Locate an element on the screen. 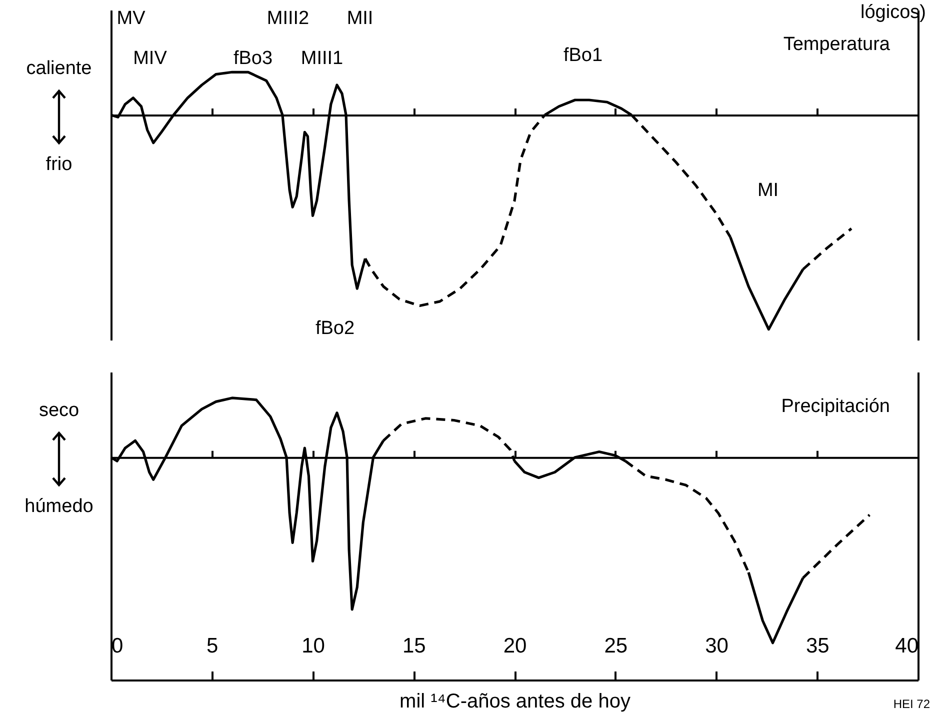 The height and width of the screenshot is (725, 932). text: caliente is located at coordinates (59, 68).